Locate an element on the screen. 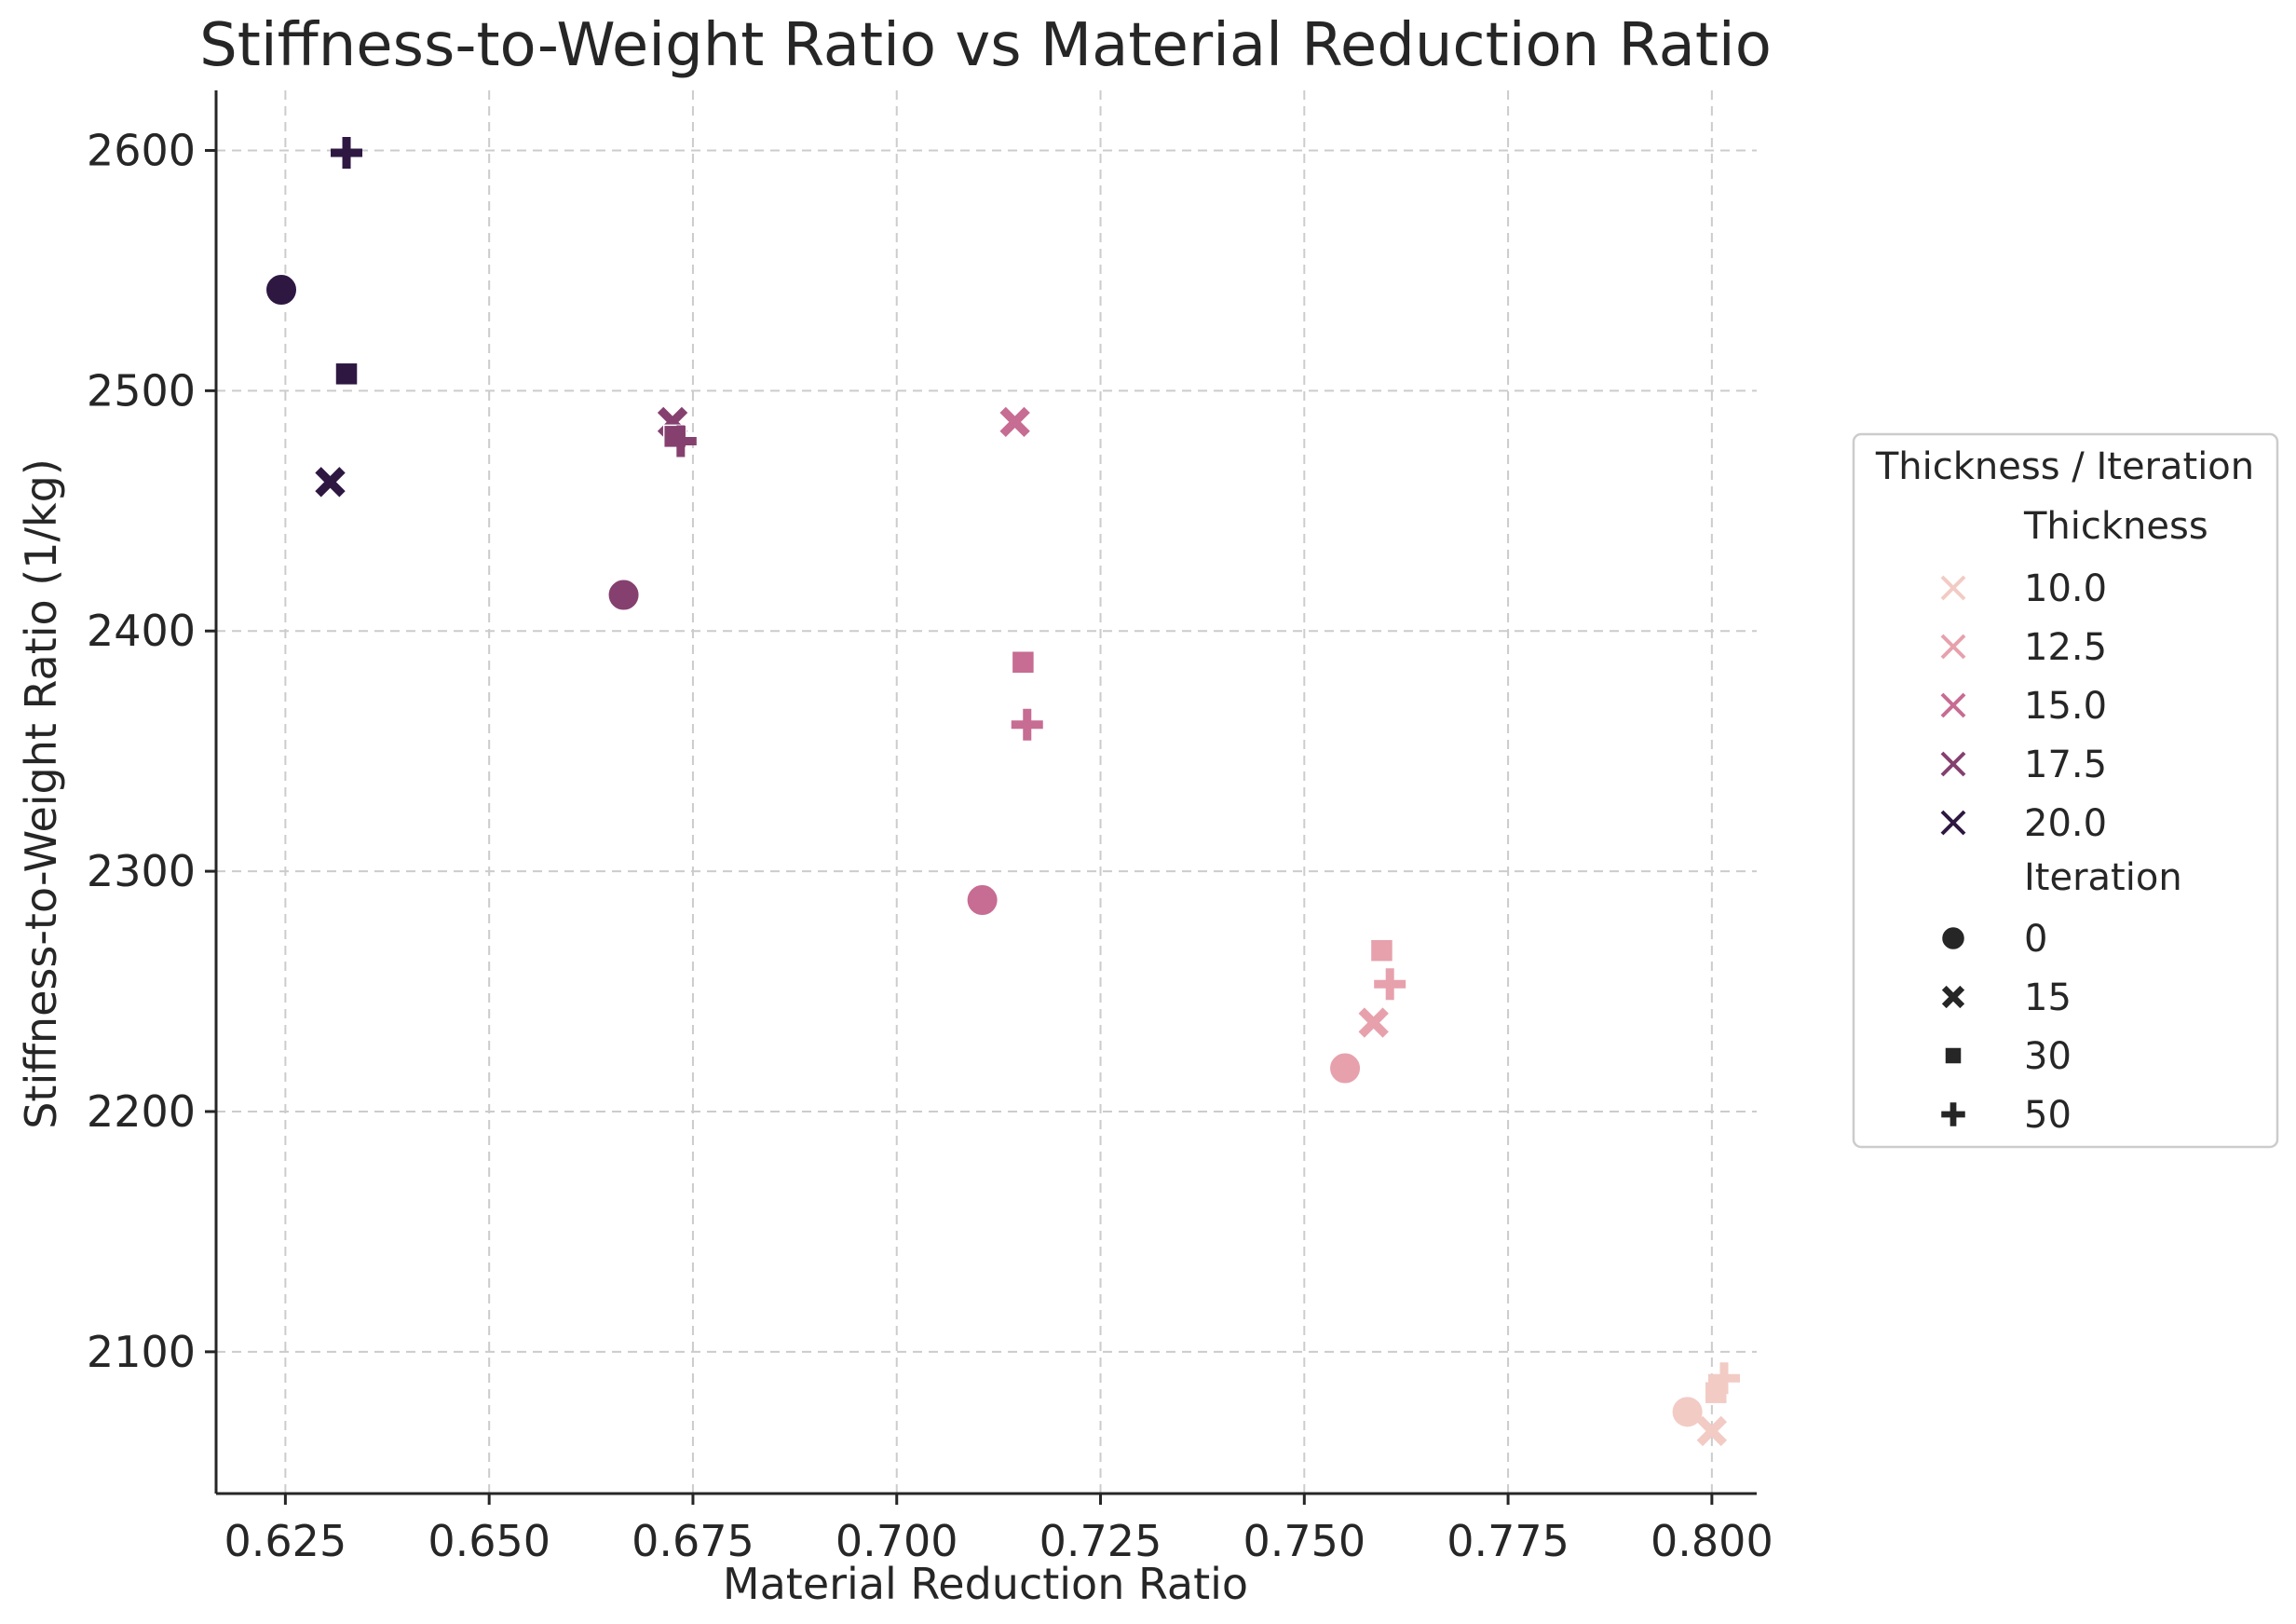  y-axis-label: Stiffness-to-Weight Ratio (1/kg) is located at coordinates (41, 794).